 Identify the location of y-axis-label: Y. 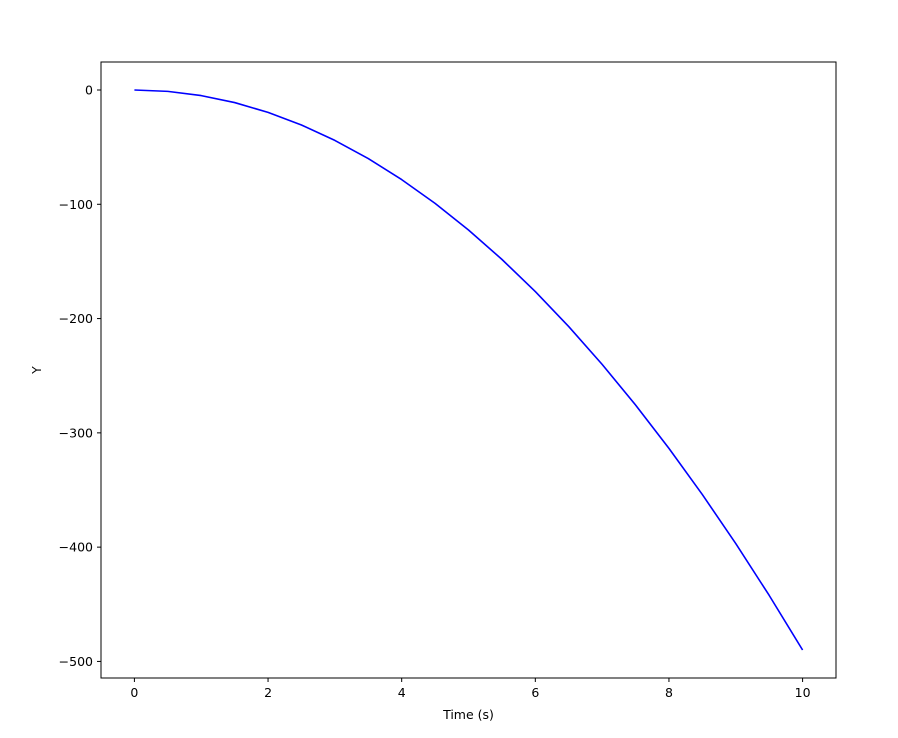
(36, 370).